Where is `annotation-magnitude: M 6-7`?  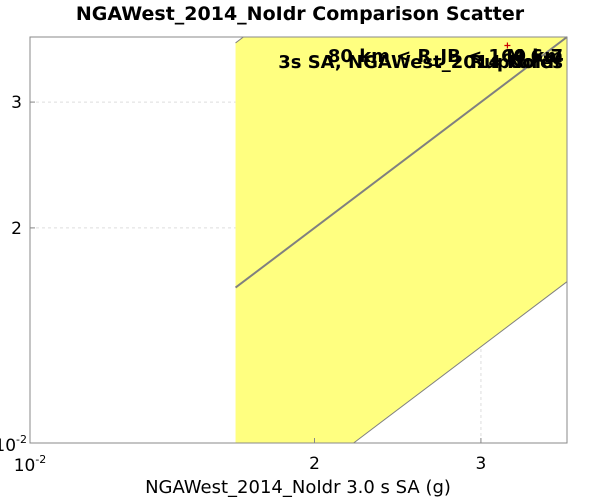
annotation-magnitude: M 6-7 is located at coordinates (534, 56).